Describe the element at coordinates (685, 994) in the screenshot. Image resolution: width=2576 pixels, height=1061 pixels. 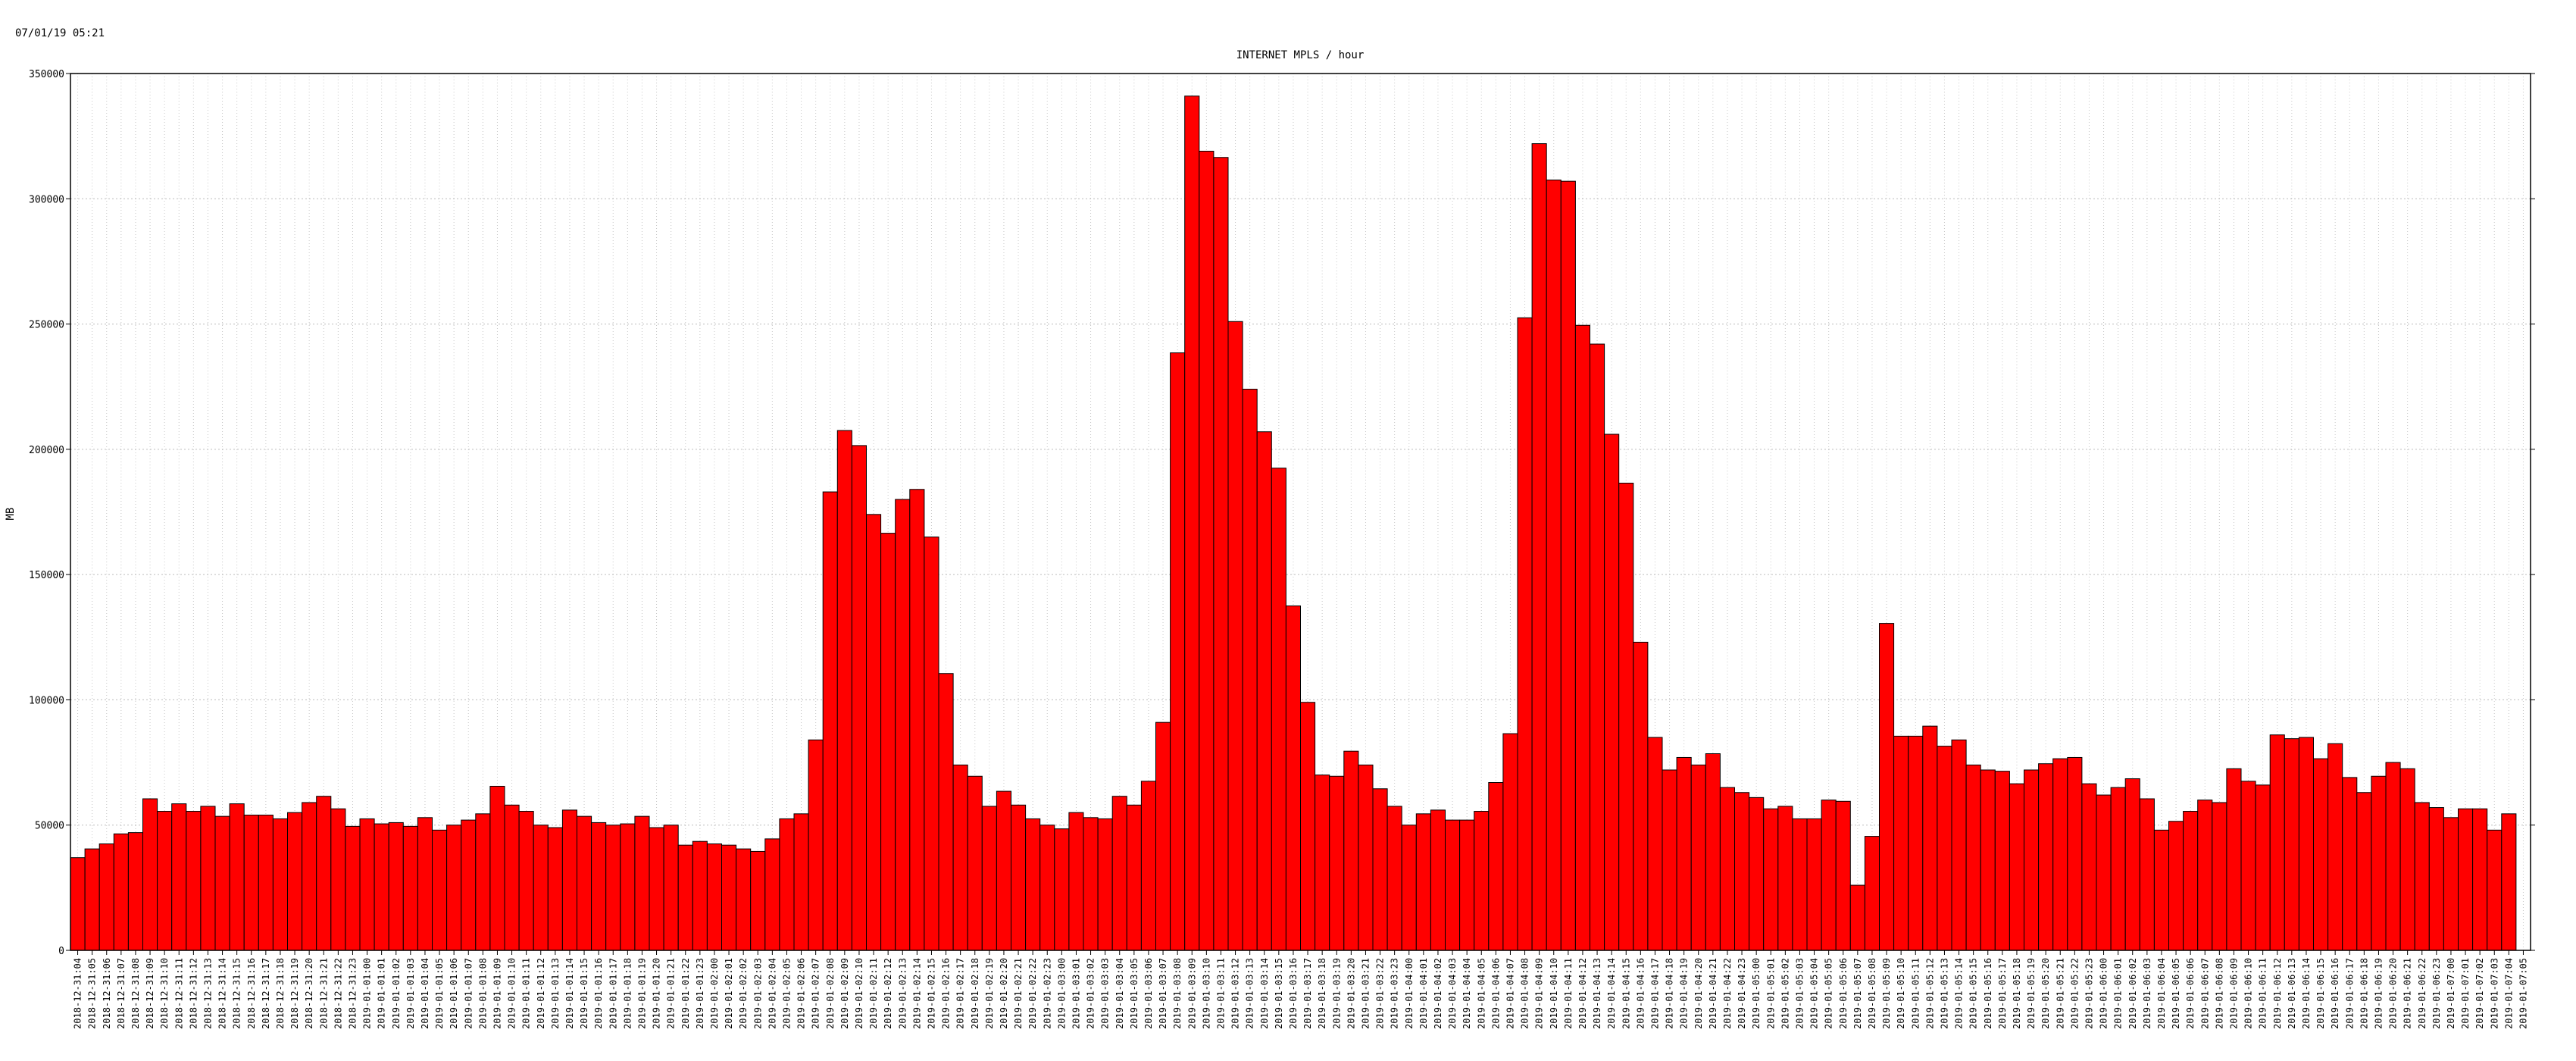
I see `x-tick-label: 2019-01-01:22` at that location.